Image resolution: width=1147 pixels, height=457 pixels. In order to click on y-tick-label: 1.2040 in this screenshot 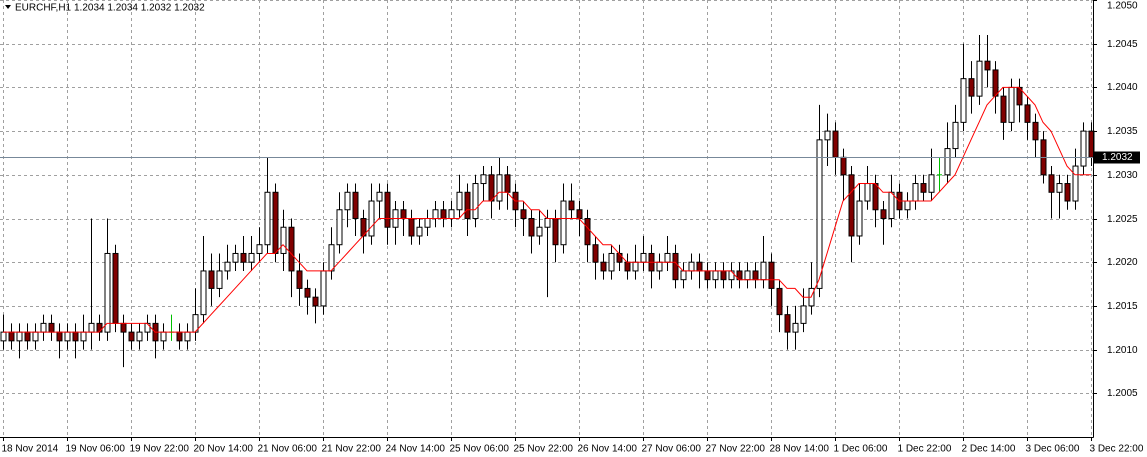, I will do `click(1122, 87)`.